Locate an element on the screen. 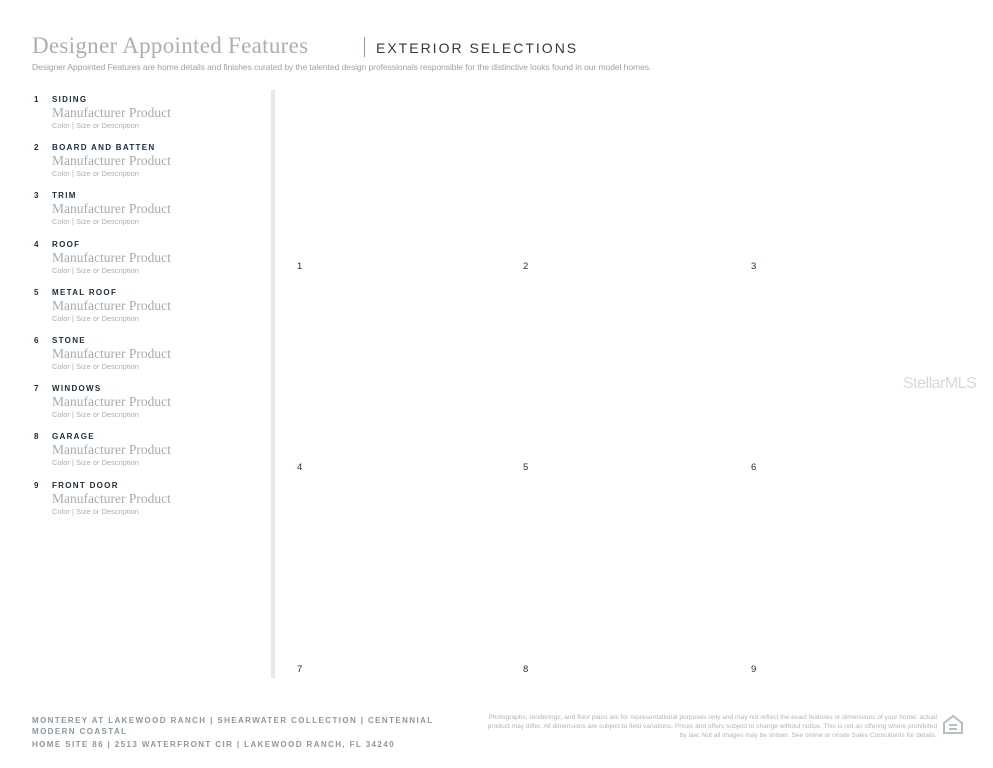 The image size is (993, 768). item-label: GARAGE is located at coordinates (73, 437).